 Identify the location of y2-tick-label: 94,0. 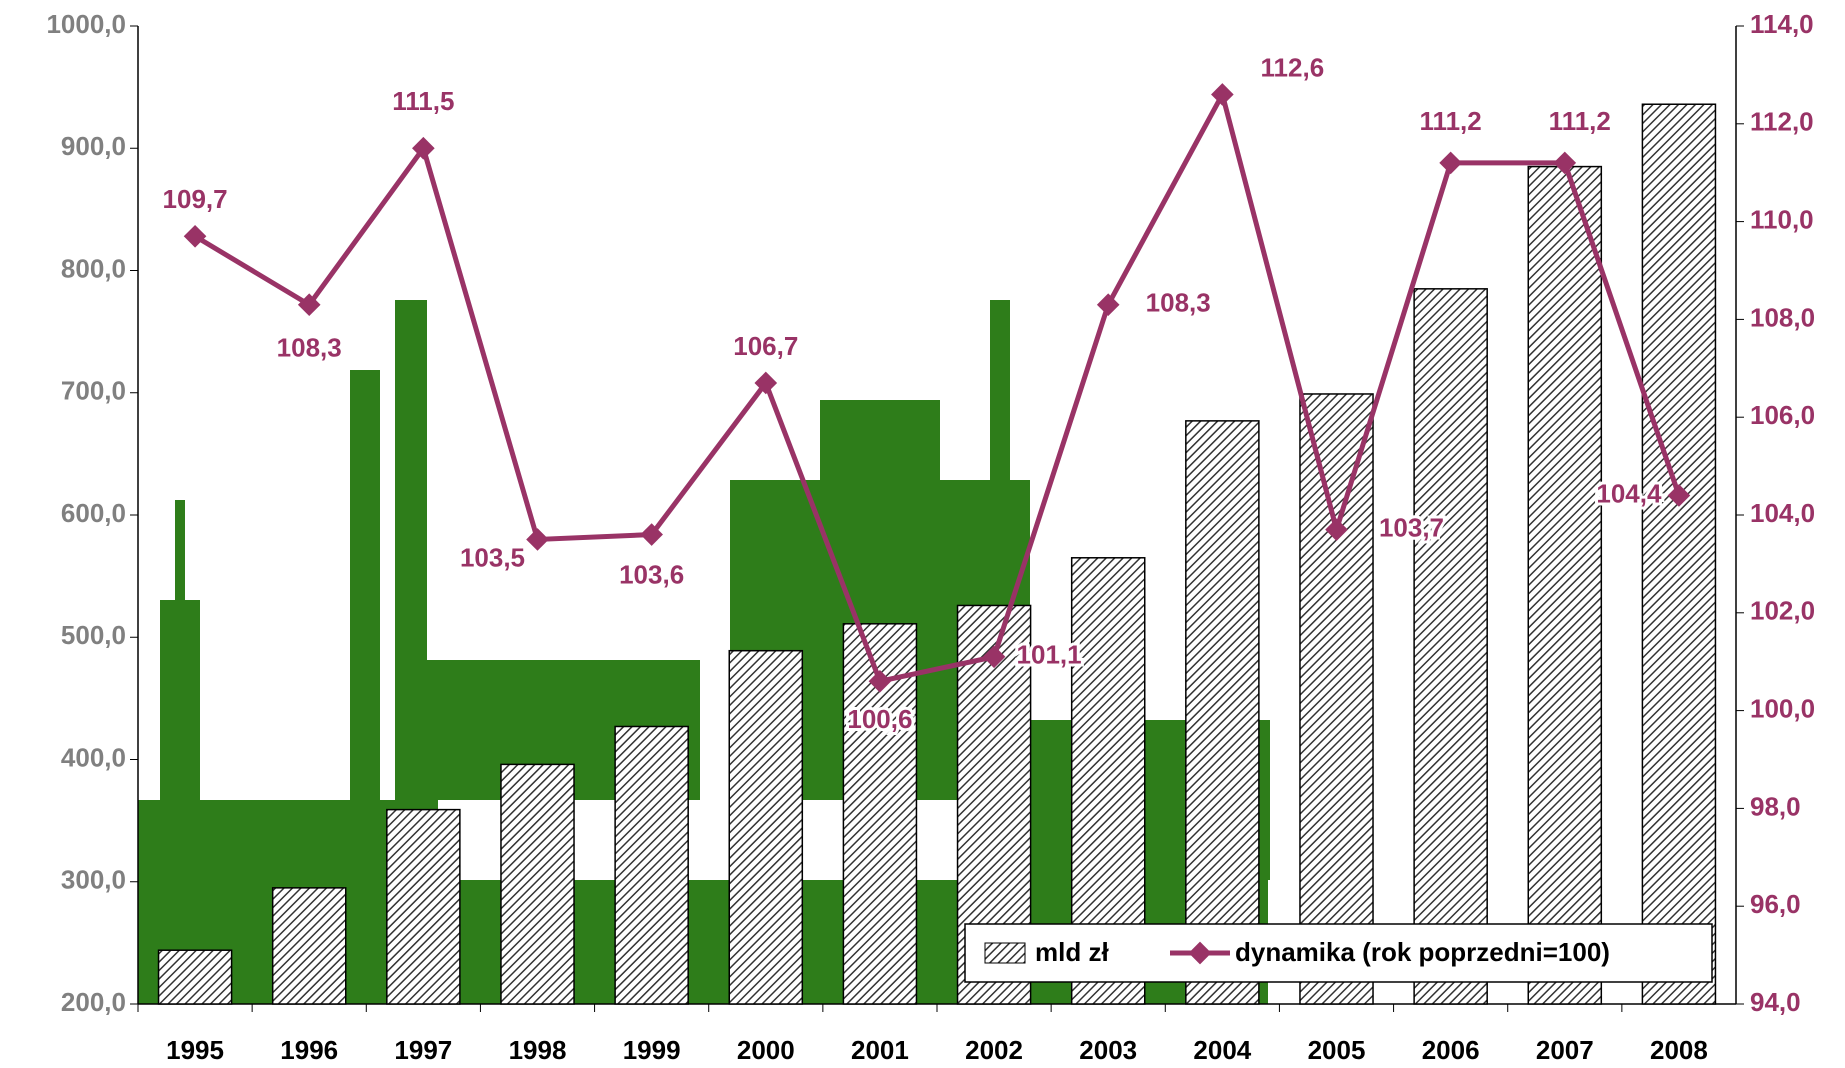
(1775, 1002).